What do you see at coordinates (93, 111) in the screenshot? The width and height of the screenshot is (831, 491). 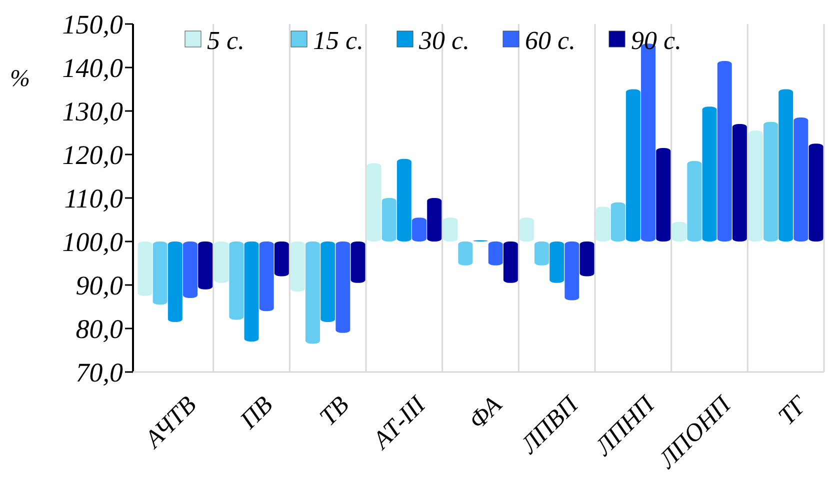 I see `y-tick-label: 130,0` at bounding box center [93, 111].